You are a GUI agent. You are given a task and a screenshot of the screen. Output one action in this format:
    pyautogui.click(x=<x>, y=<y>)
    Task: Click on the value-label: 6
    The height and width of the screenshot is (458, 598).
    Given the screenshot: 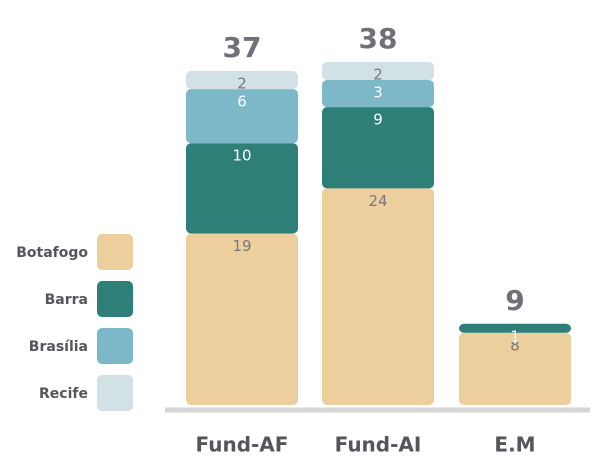 What is the action you would take?
    pyautogui.click(x=242, y=102)
    